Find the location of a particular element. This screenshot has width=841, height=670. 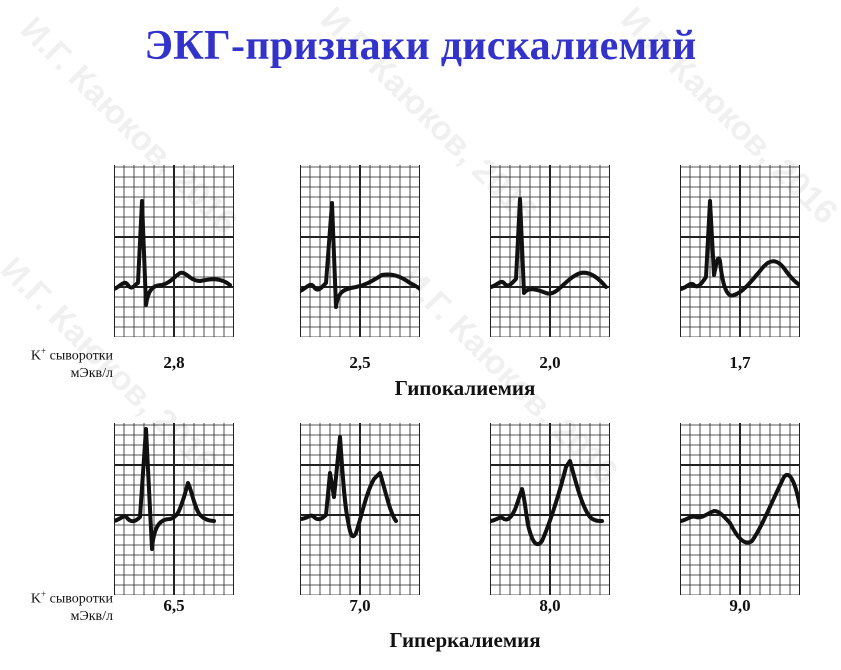

slide-title: ЭКГ-признаки дискалиемий is located at coordinates (420, 46).